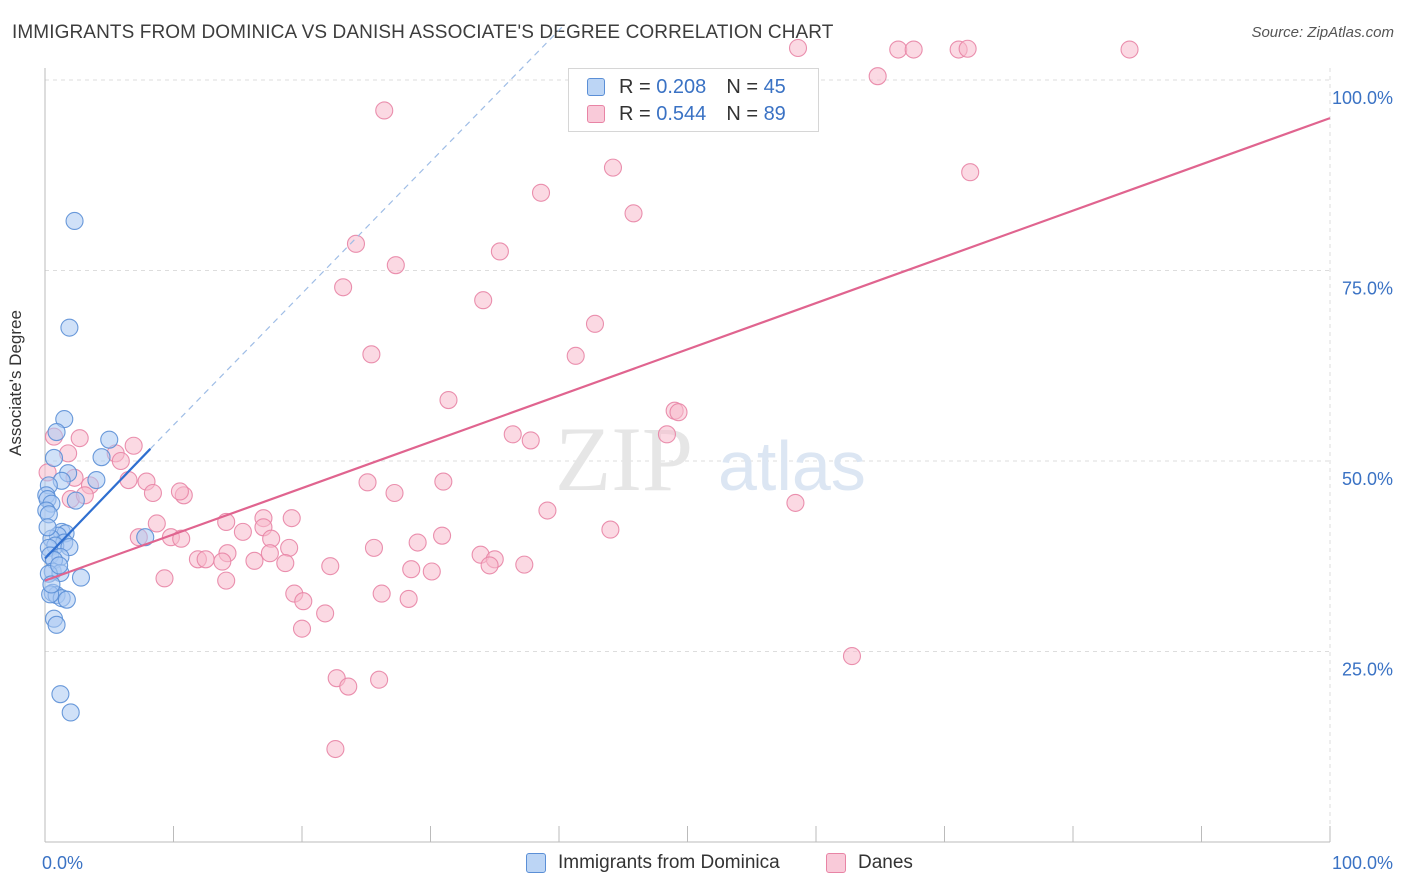 The height and width of the screenshot is (892, 1406). What do you see at coordinates (536, 863) in the screenshot?
I see `series-swatch-blue` at bounding box center [536, 863].